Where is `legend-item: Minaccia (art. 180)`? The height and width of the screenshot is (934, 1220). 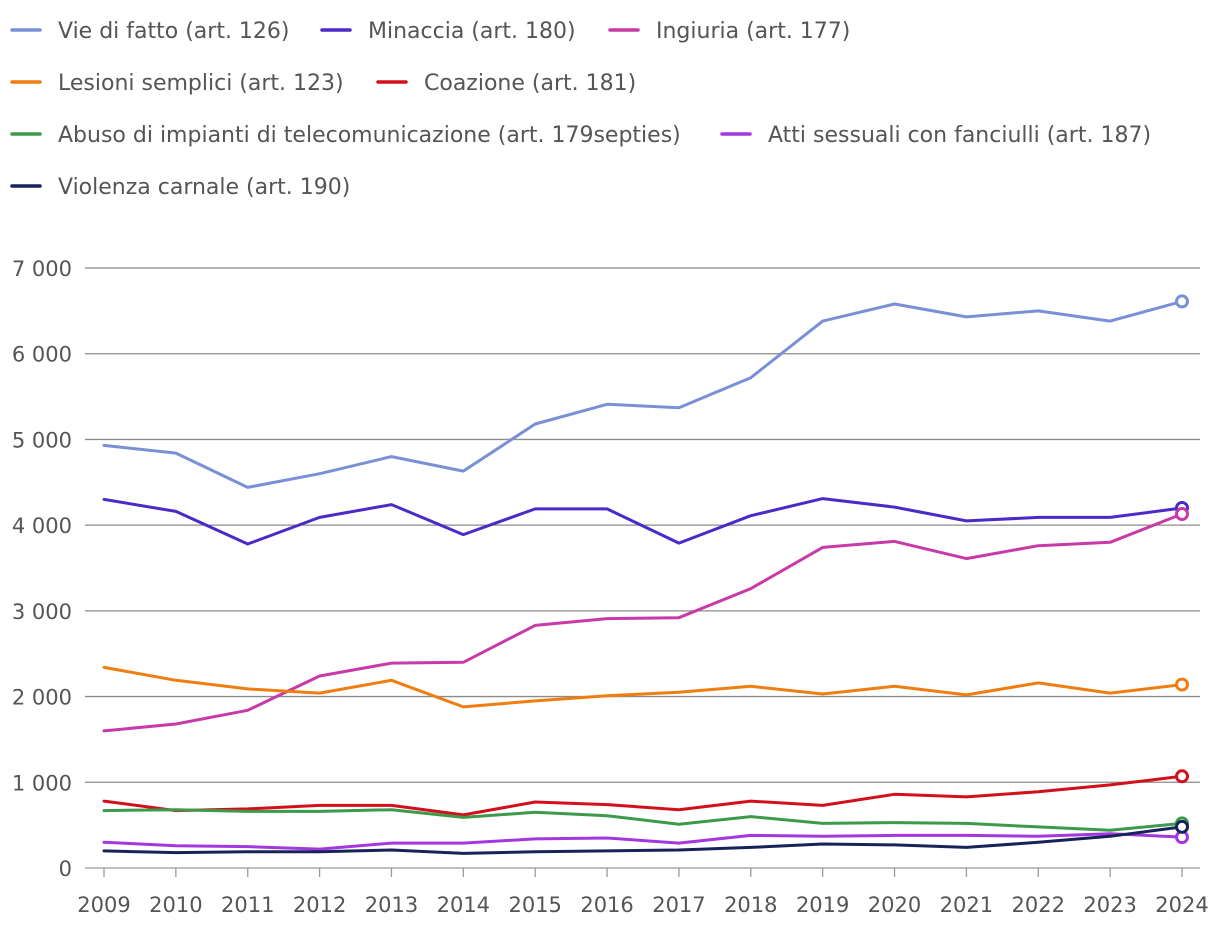 legend-item: Minaccia (art. 180) is located at coordinates (448, 31).